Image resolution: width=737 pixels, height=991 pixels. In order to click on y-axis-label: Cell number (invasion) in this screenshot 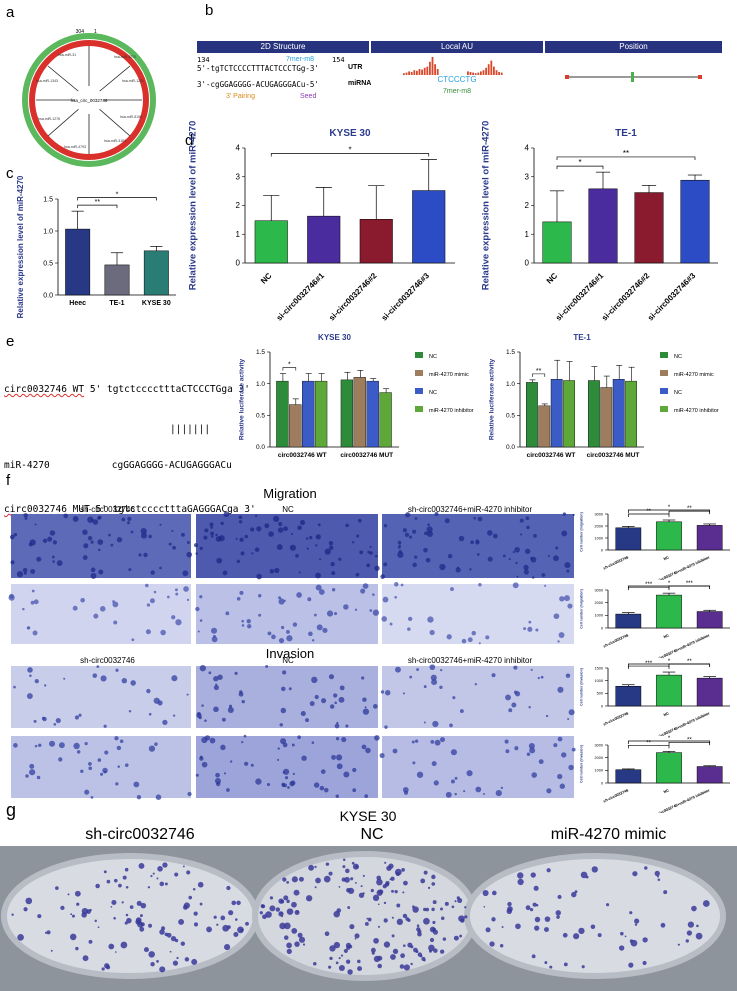, I will do `click(582, 764)`.